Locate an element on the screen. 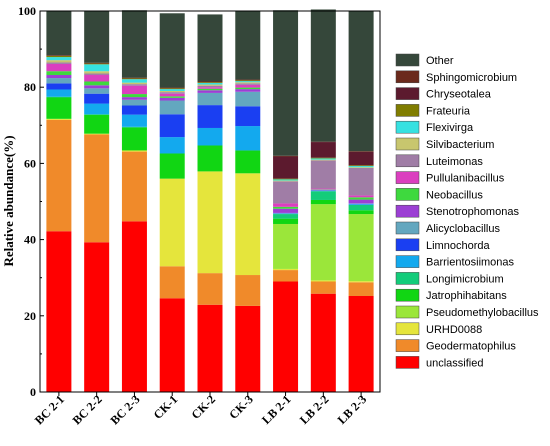 Image resolution: width=550 pixels, height=446 pixels. x-tick-label: CK-3 is located at coordinates (241, 407).